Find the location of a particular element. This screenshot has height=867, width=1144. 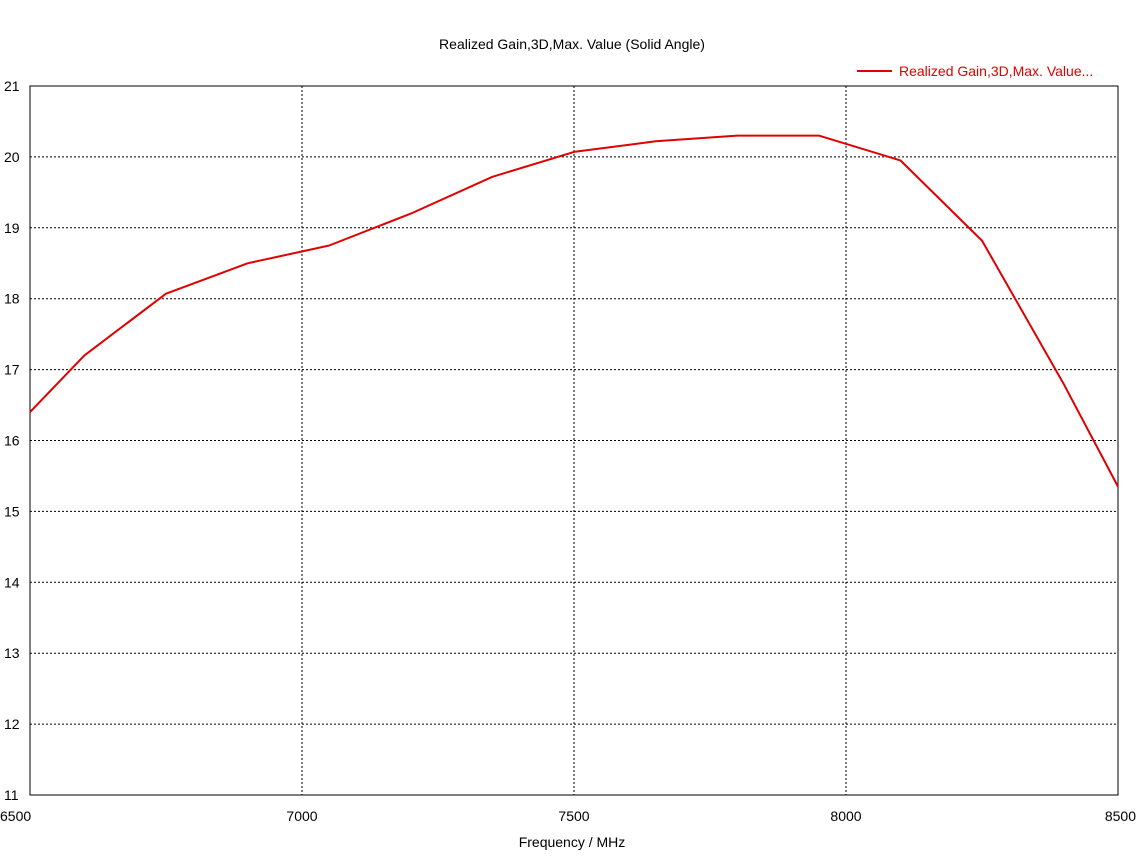

y-tick-label: 20 is located at coordinates (12, 157).